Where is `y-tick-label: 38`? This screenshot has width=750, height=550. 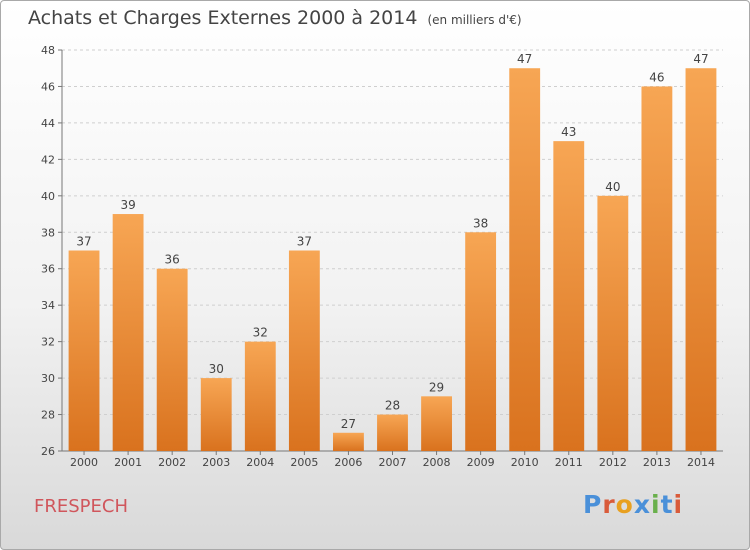 y-tick-label: 38 is located at coordinates (48, 232).